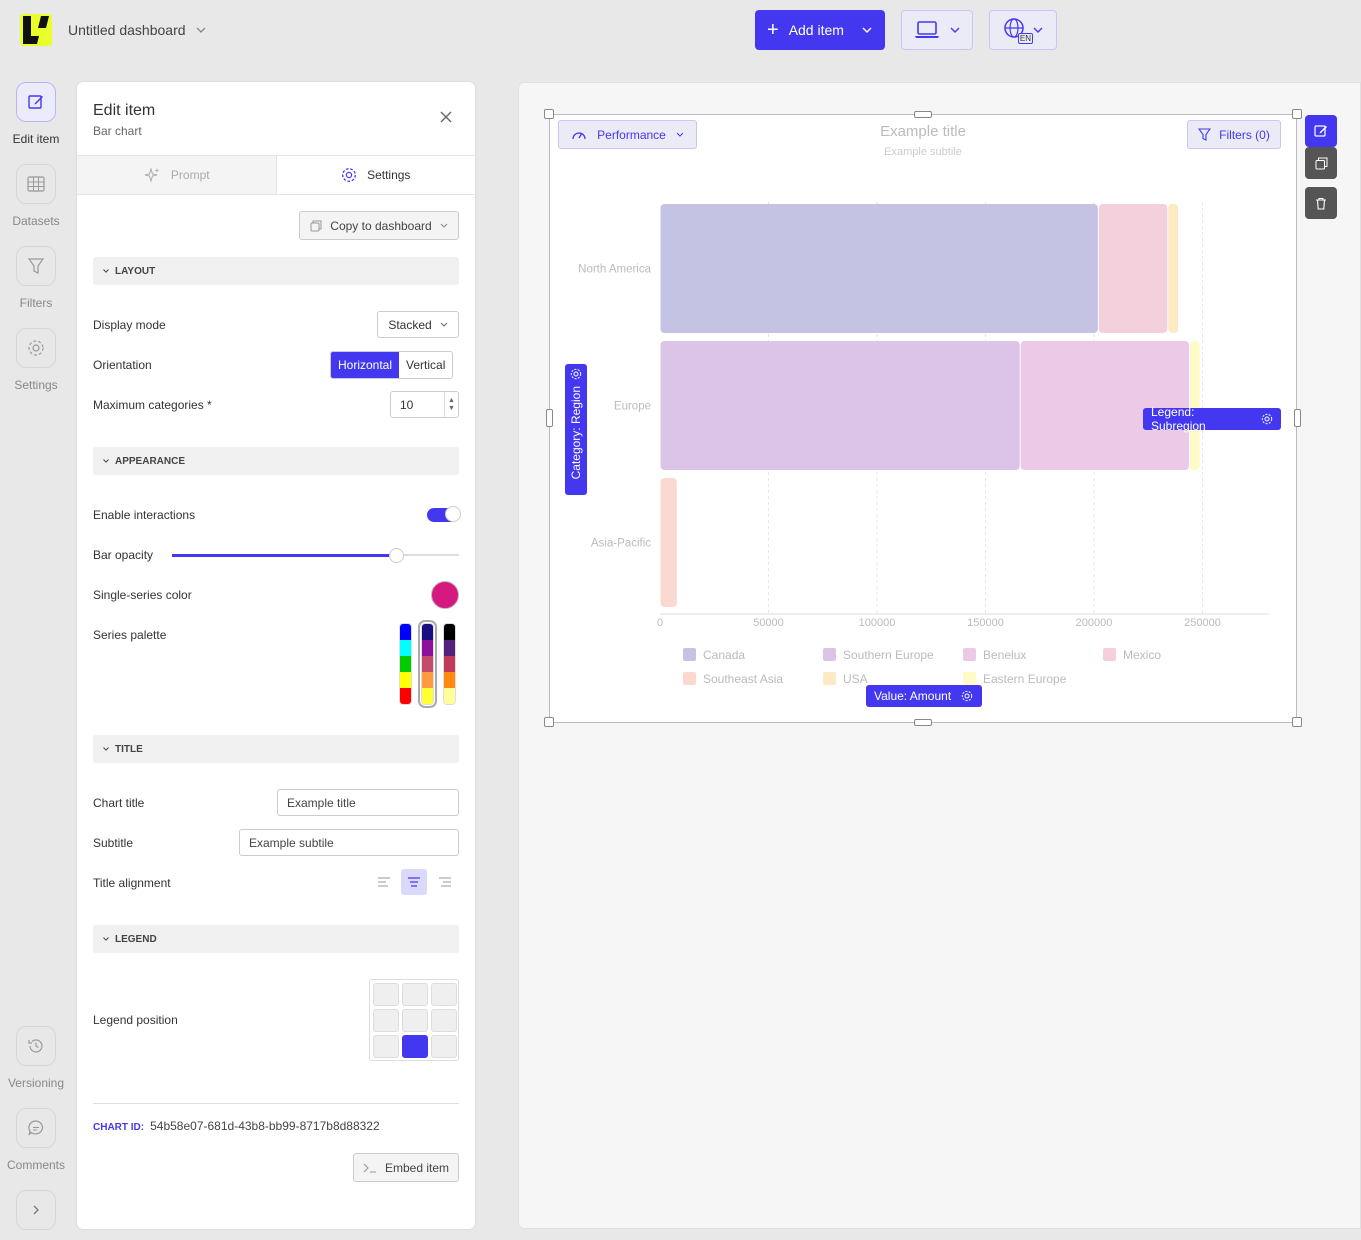  What do you see at coordinates (36, 184) in the screenshot?
I see `rail-datasets-button` at bounding box center [36, 184].